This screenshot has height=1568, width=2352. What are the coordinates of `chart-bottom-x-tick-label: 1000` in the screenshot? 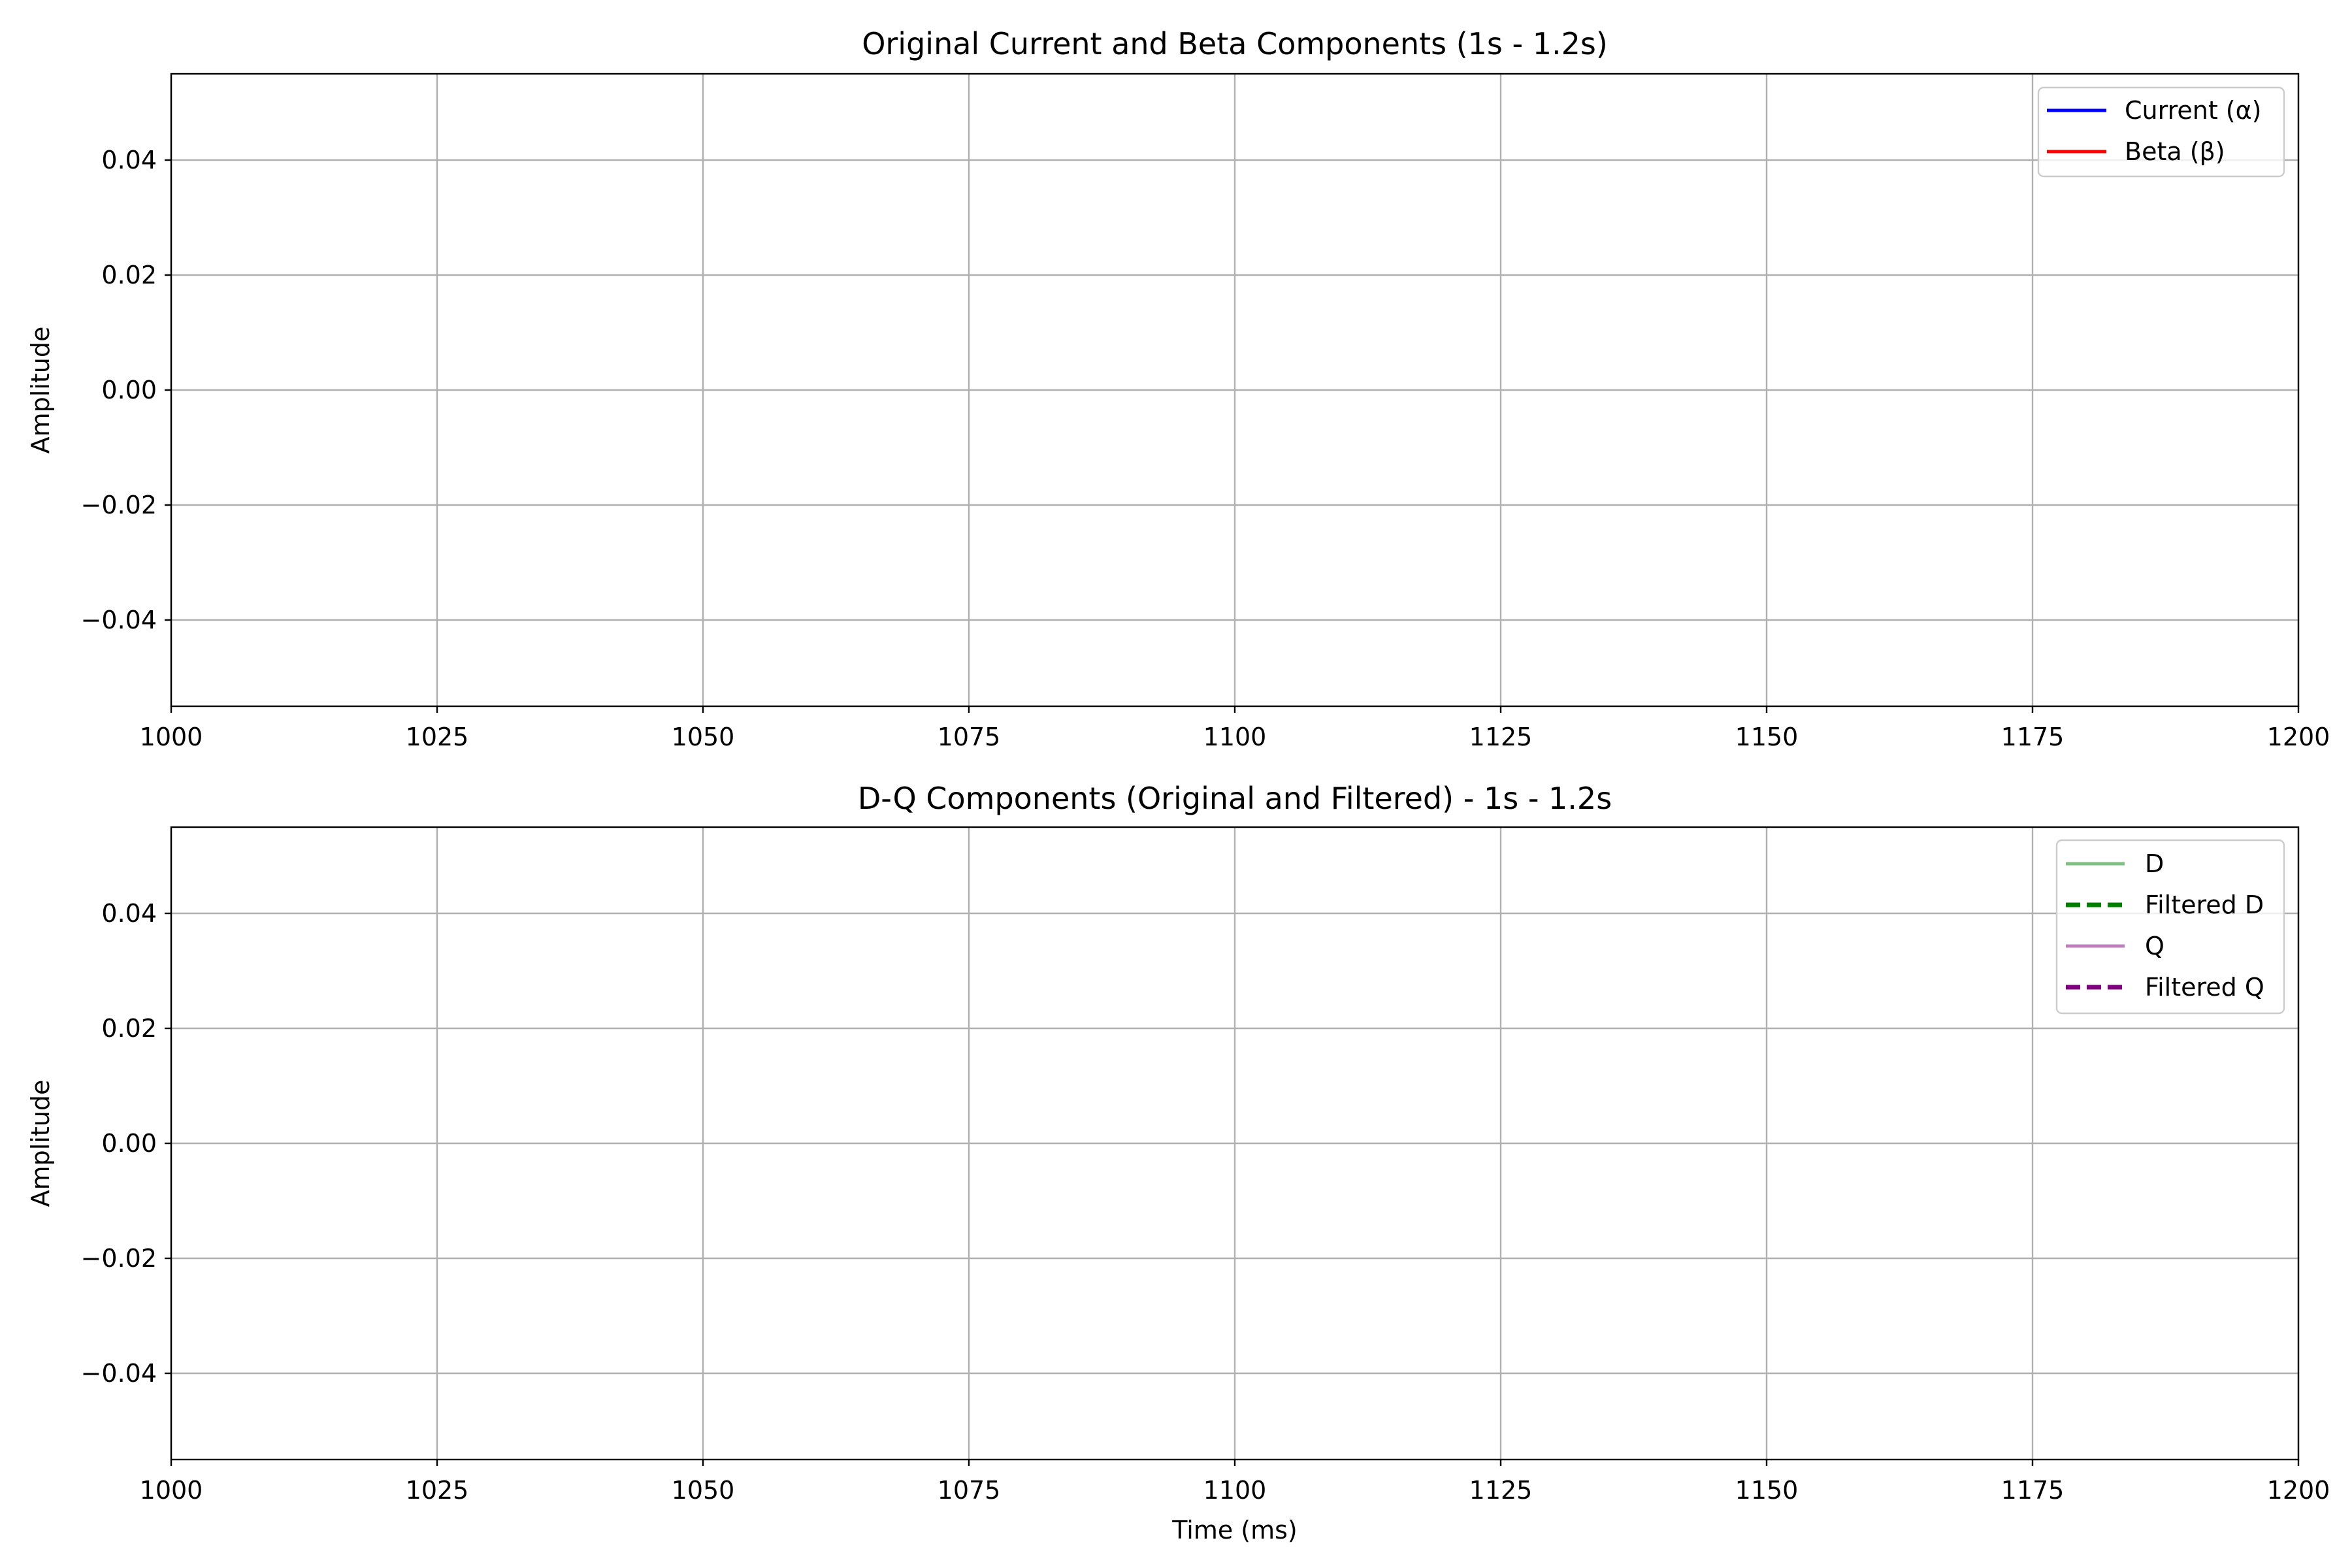 It's located at (171, 1490).